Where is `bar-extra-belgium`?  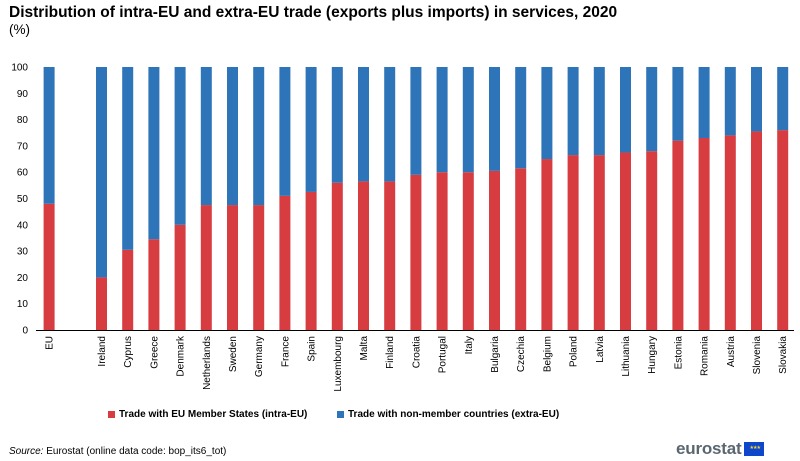
bar-extra-belgium is located at coordinates (547, 113).